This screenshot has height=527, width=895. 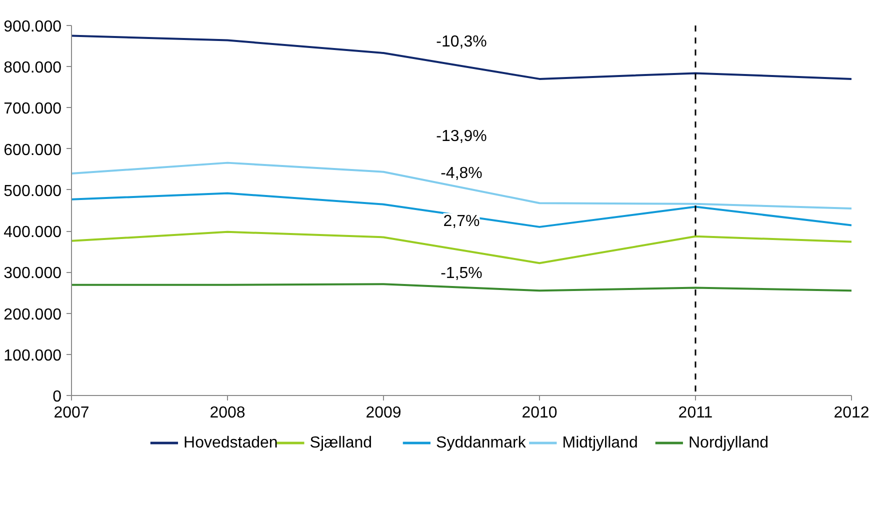 I want to click on legend-label: Sjælland, so click(x=341, y=443).